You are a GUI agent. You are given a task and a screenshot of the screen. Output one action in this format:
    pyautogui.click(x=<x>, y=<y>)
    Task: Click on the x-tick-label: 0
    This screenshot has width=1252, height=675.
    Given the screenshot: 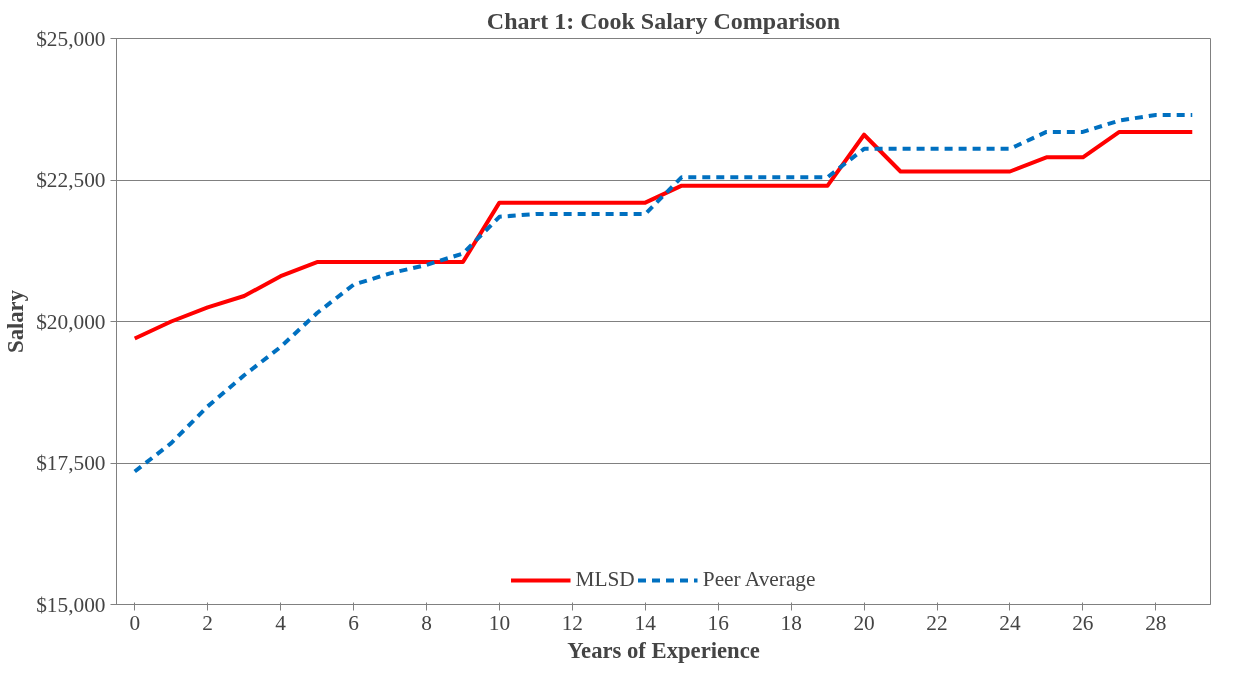 What is the action you would take?
    pyautogui.click(x=135, y=622)
    